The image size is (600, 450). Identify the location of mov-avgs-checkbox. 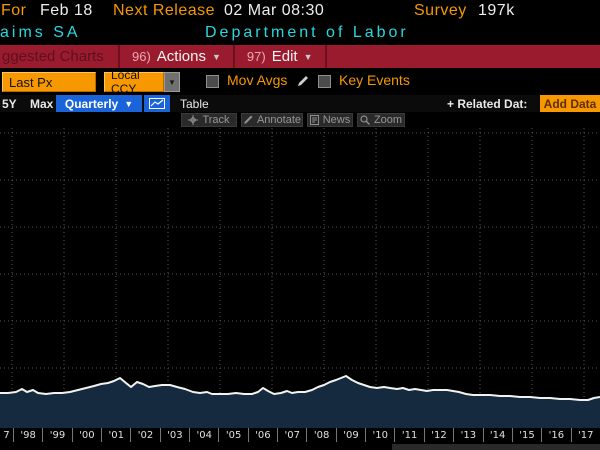
(212, 81).